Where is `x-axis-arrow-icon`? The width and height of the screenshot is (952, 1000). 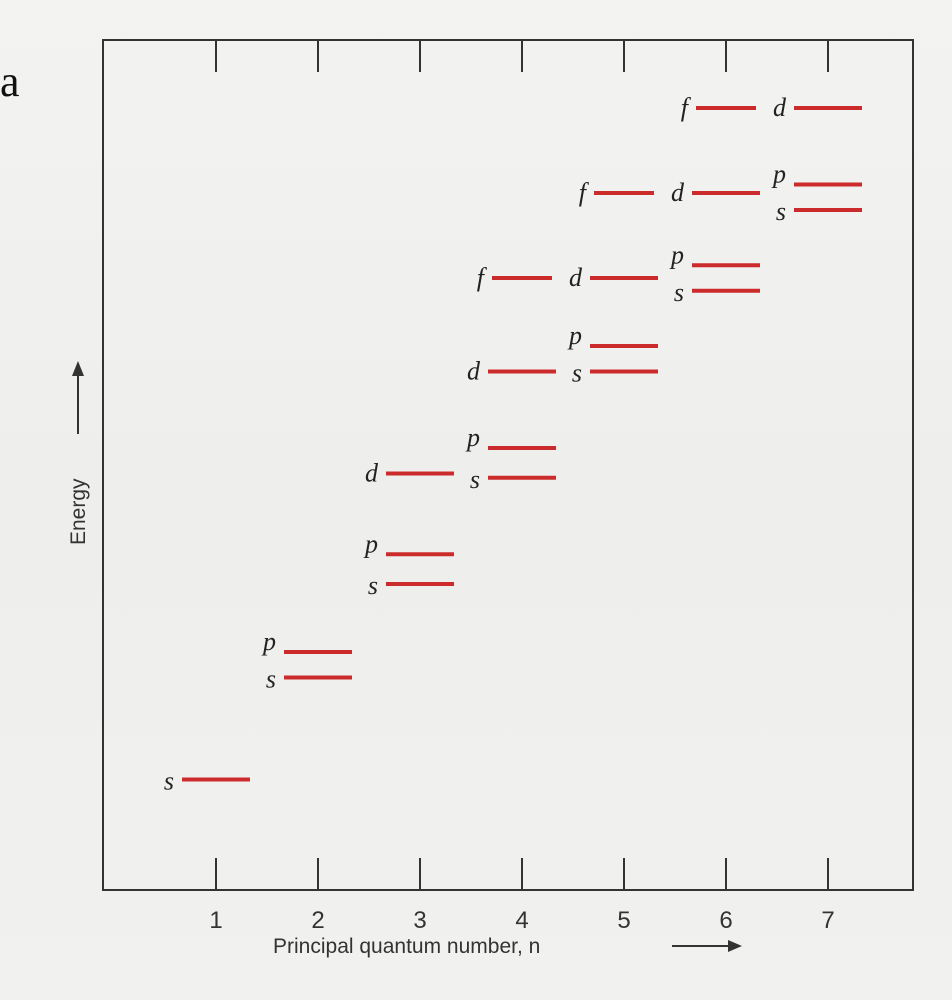
x-axis-arrow-icon is located at coordinates (707, 946).